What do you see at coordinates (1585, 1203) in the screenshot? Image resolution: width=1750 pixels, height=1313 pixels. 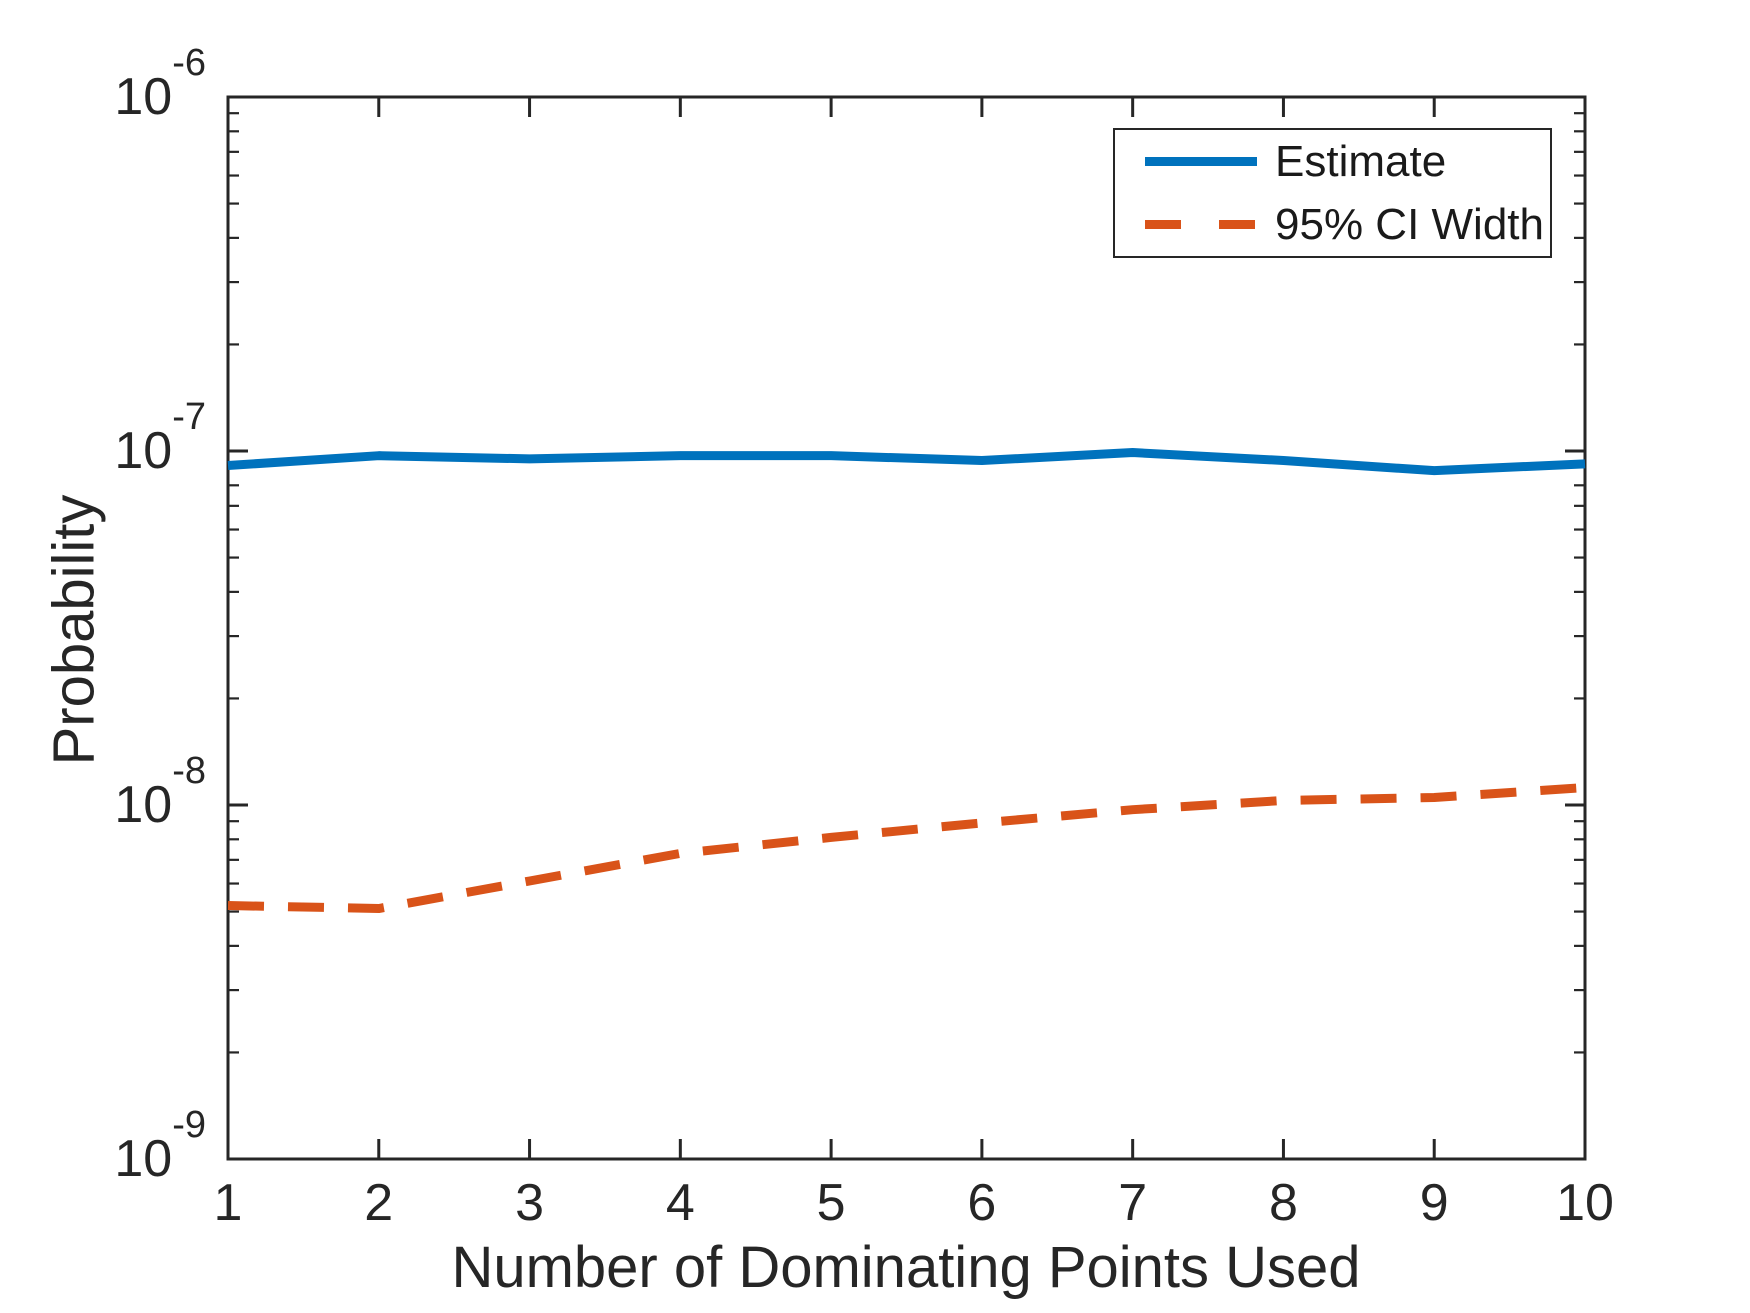 I see `x-tick-label: 10` at bounding box center [1585, 1203].